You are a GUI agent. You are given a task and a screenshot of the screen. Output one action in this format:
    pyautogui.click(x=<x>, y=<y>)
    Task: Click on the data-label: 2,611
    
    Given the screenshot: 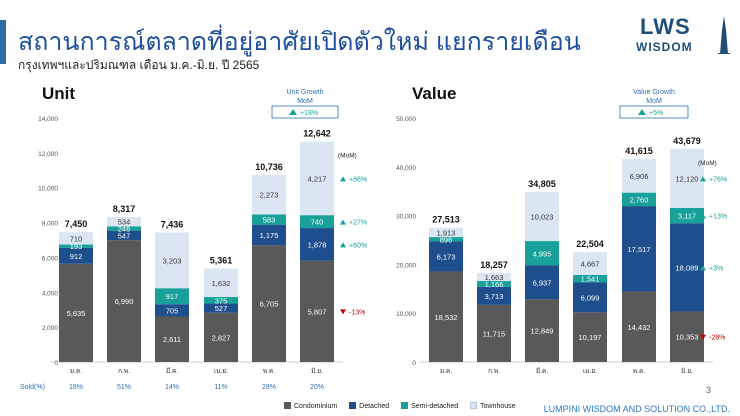 What is the action you would take?
    pyautogui.click(x=172, y=339)
    